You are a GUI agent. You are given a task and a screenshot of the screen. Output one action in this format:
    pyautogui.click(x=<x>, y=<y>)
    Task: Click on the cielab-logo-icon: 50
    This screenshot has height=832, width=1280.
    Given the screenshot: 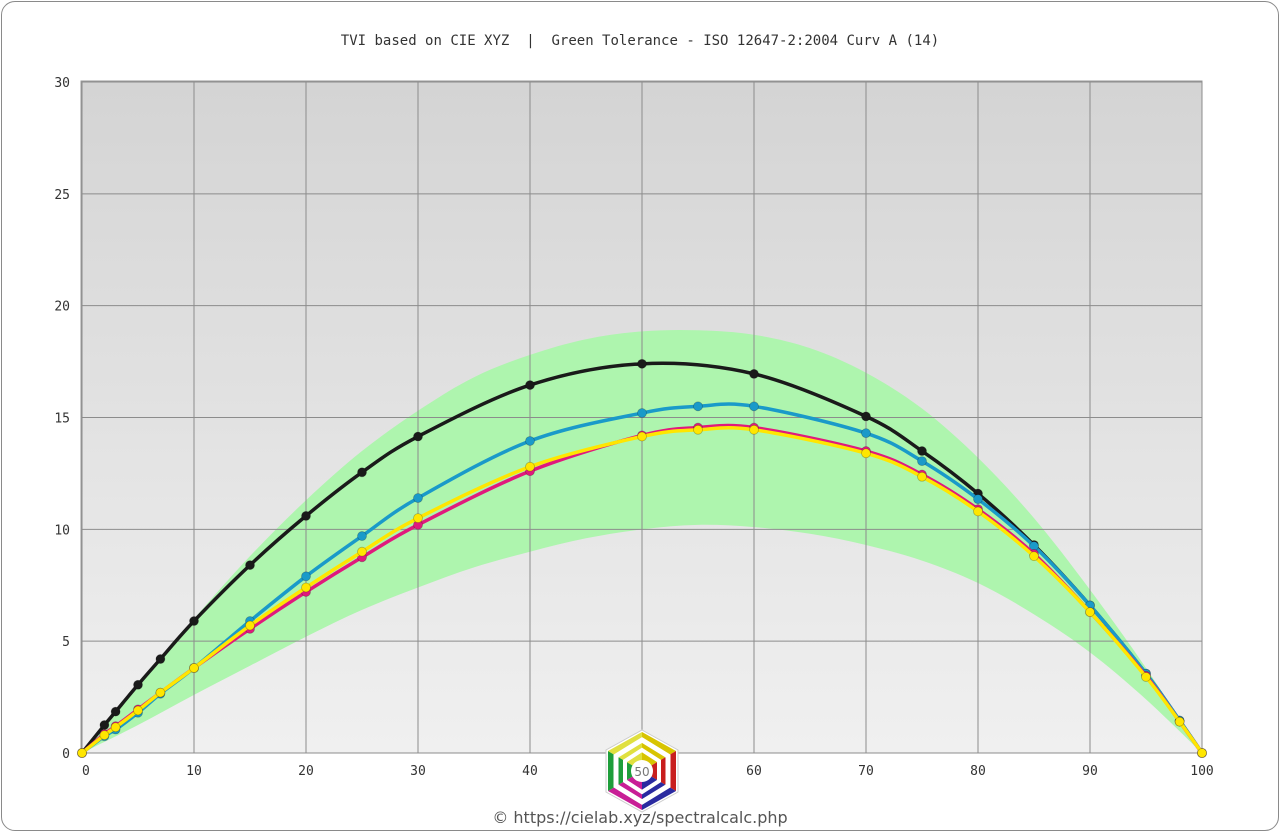 What is the action you would take?
    pyautogui.click(x=642, y=771)
    